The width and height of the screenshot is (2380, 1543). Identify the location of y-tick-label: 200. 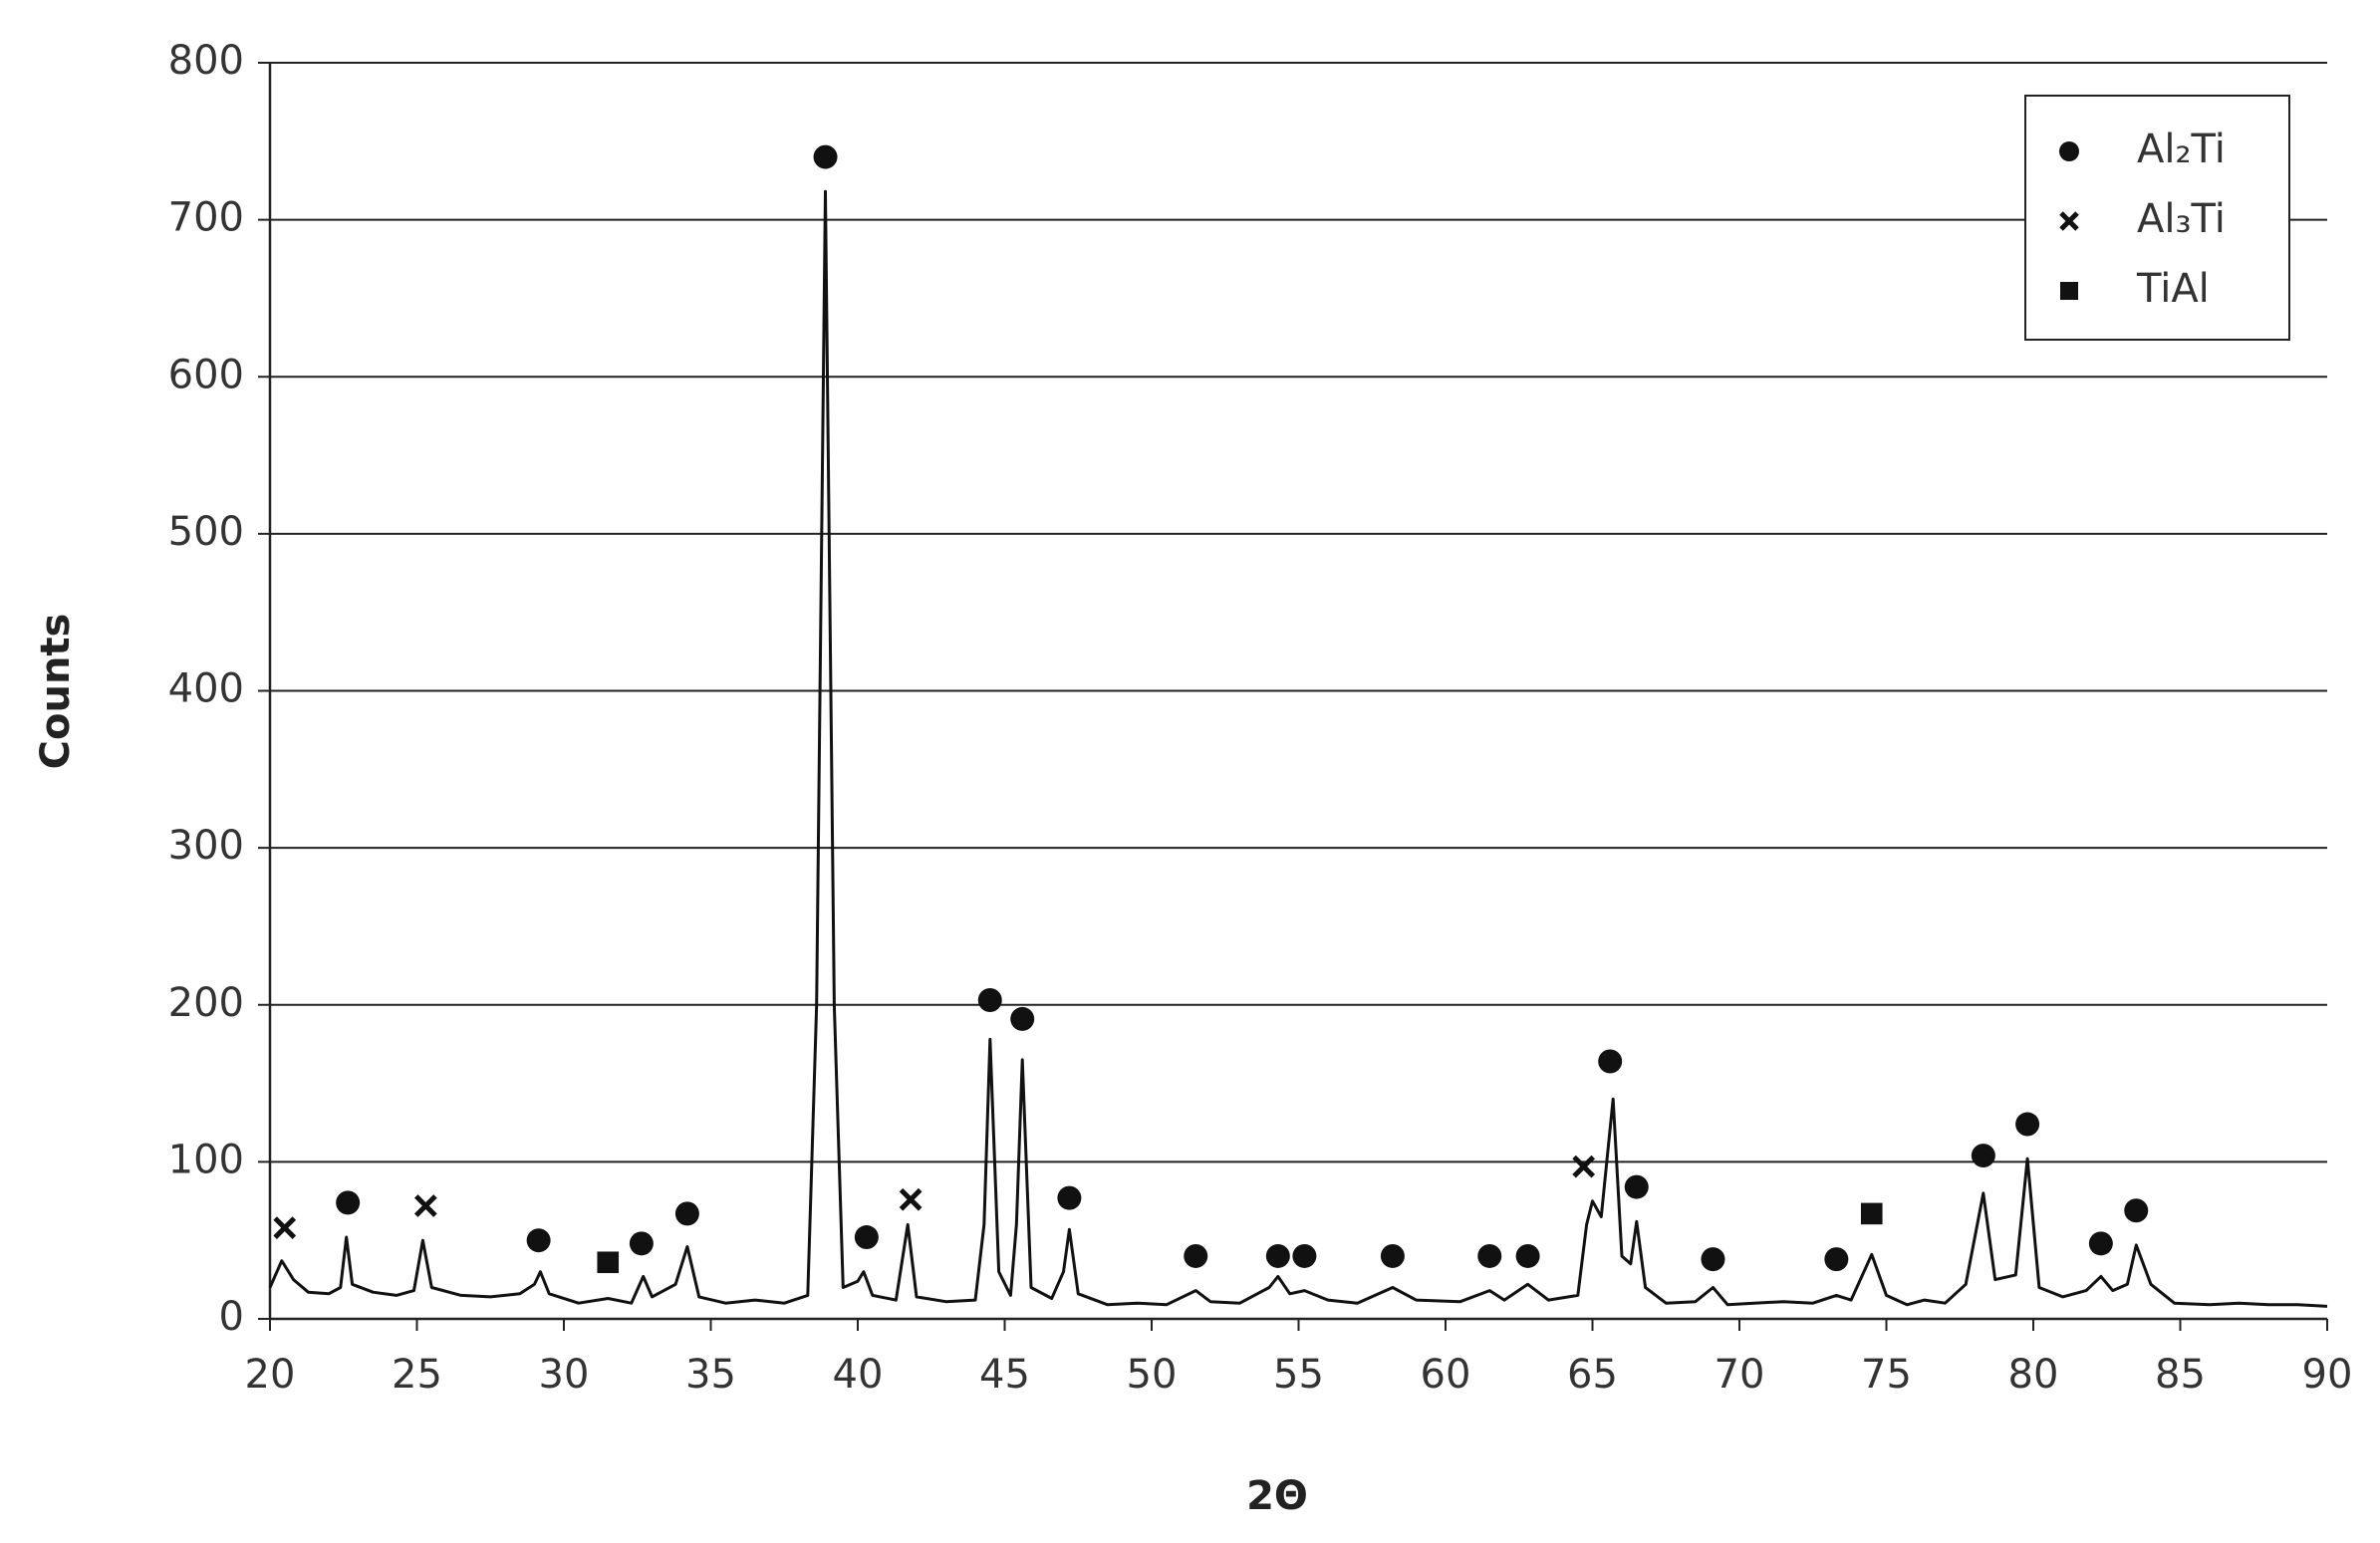
(206, 1003).